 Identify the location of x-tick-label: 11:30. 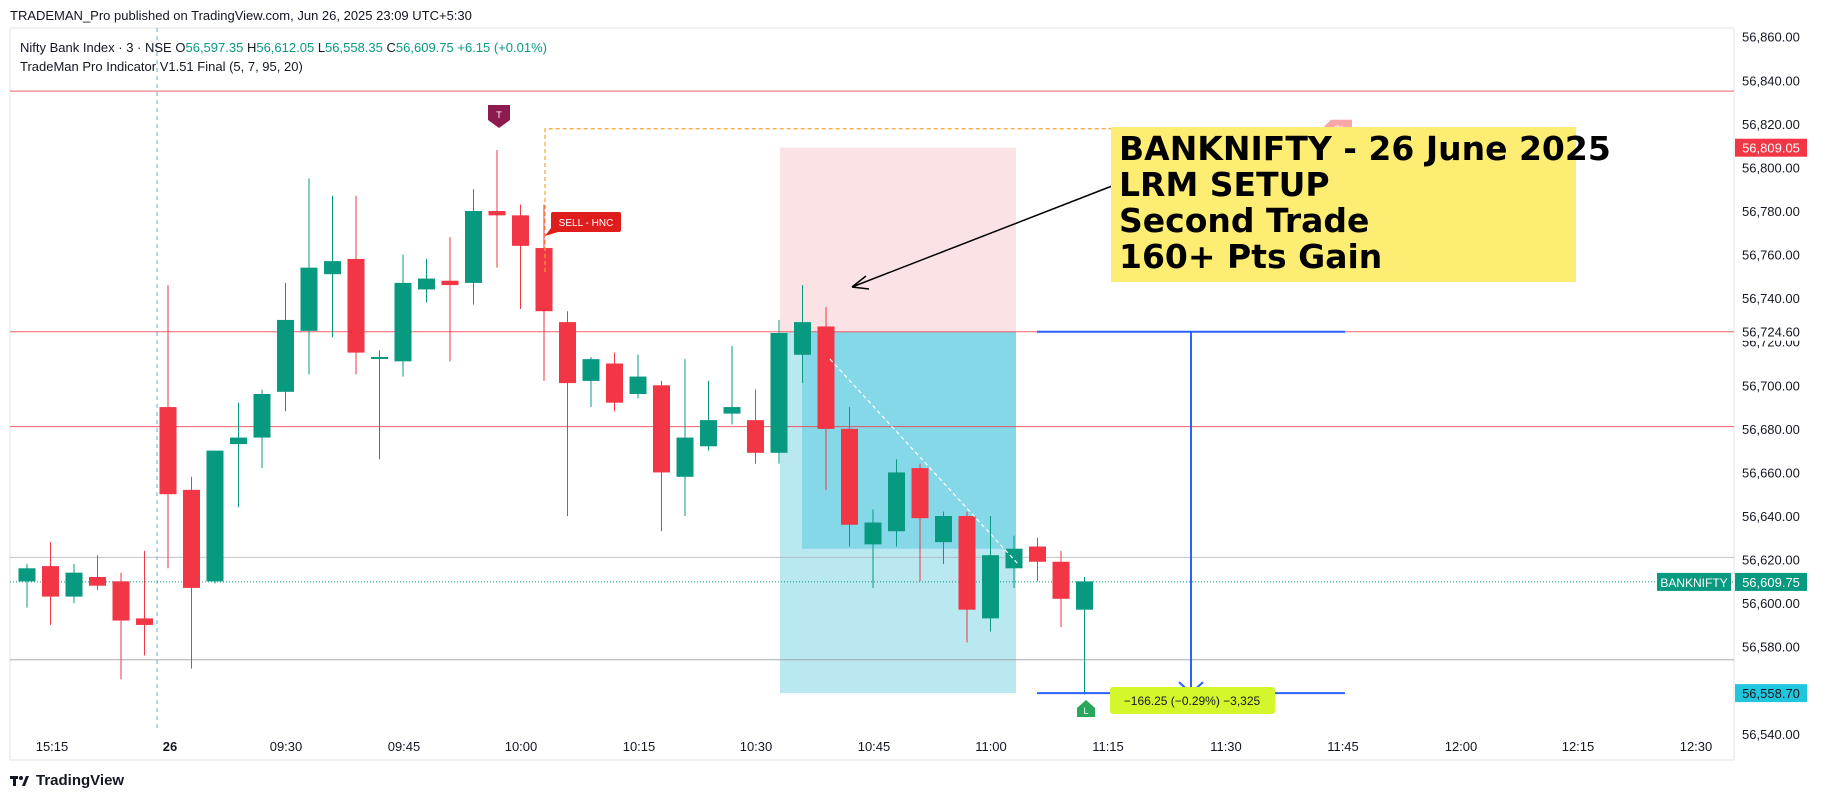
(1226, 746).